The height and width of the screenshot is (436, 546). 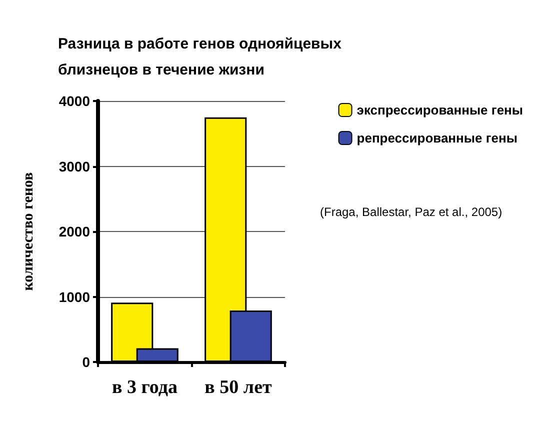 What do you see at coordinates (411, 212) in the screenshot?
I see `text: (Fraga, Ballestar, Paz et al., 2005)` at bounding box center [411, 212].